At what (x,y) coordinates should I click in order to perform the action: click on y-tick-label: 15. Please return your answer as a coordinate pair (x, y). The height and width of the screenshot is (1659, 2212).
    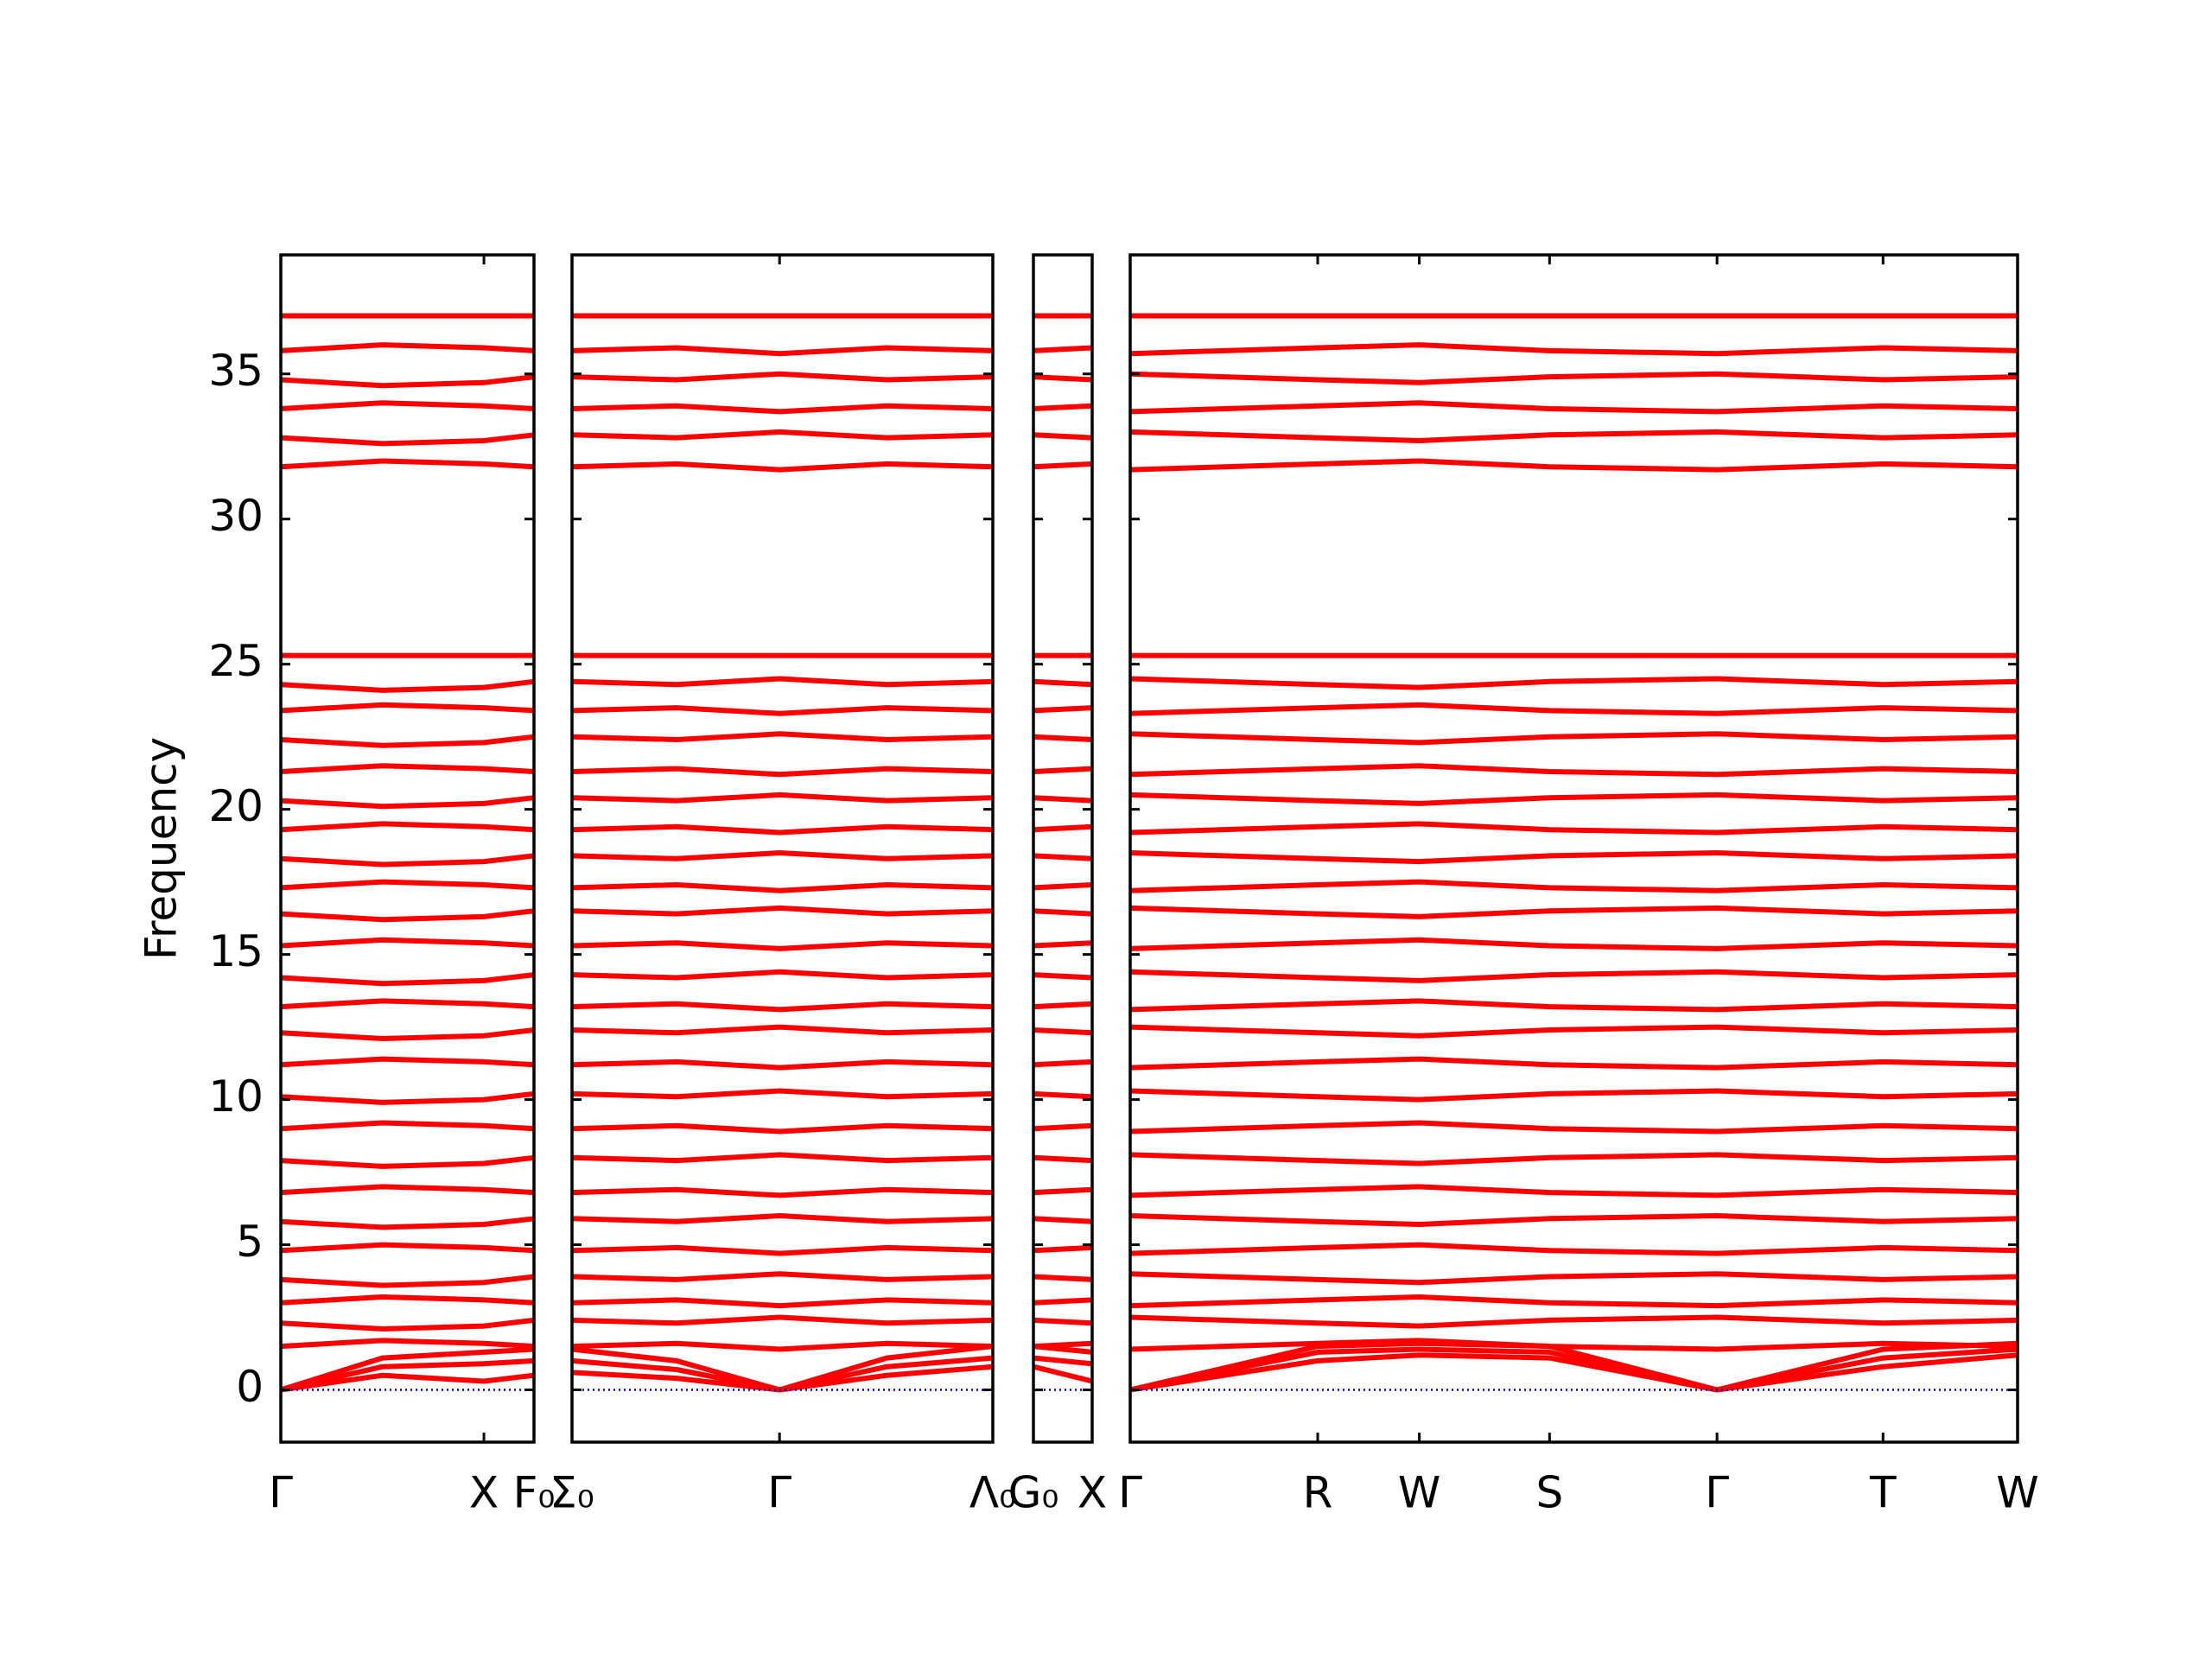
    Looking at the image, I should click on (236, 951).